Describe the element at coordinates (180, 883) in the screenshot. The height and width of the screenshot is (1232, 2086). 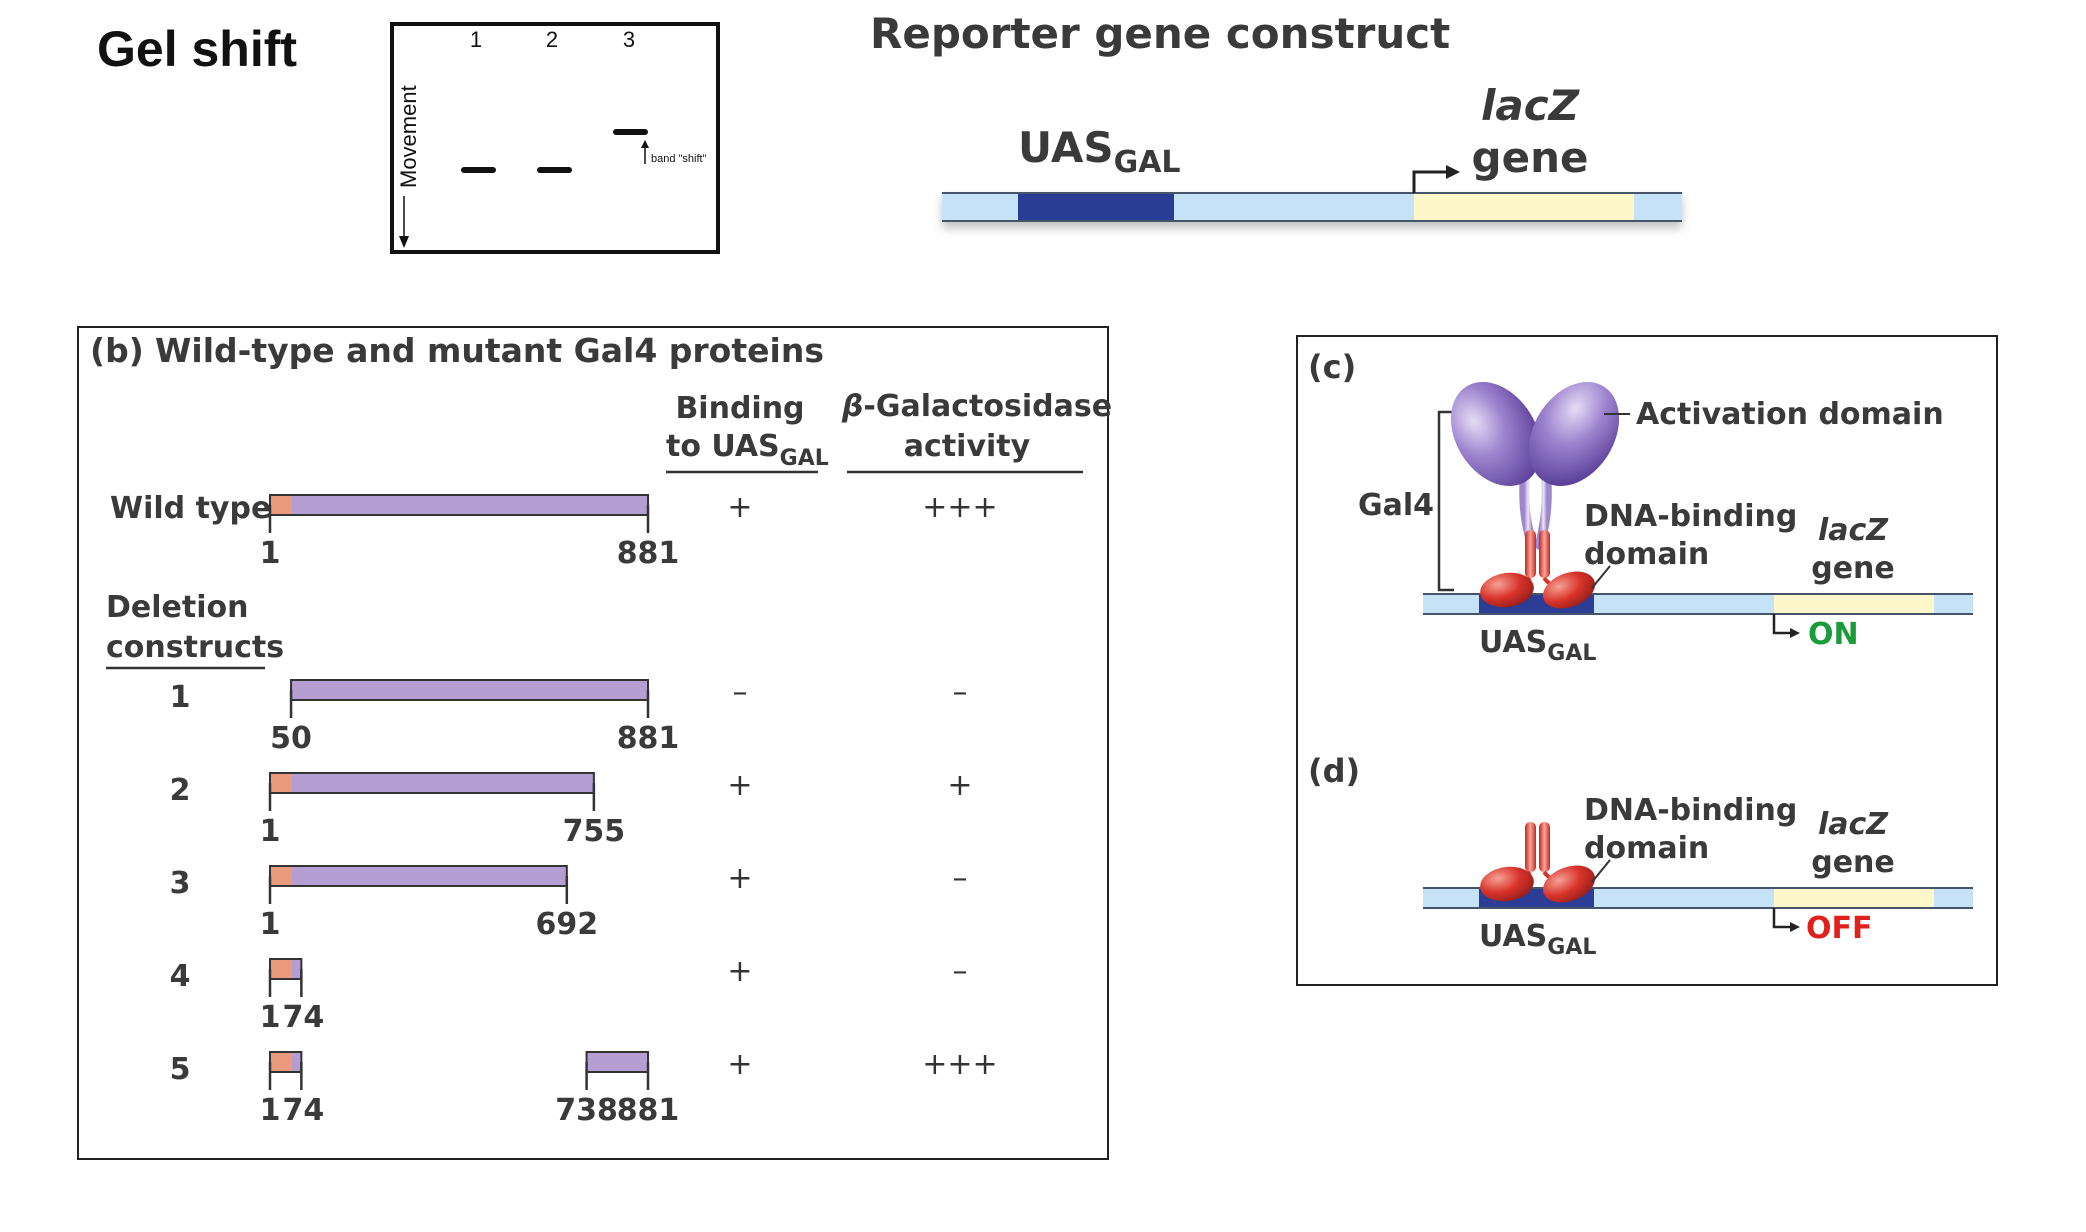
I see `construct-3-label: 3` at that location.